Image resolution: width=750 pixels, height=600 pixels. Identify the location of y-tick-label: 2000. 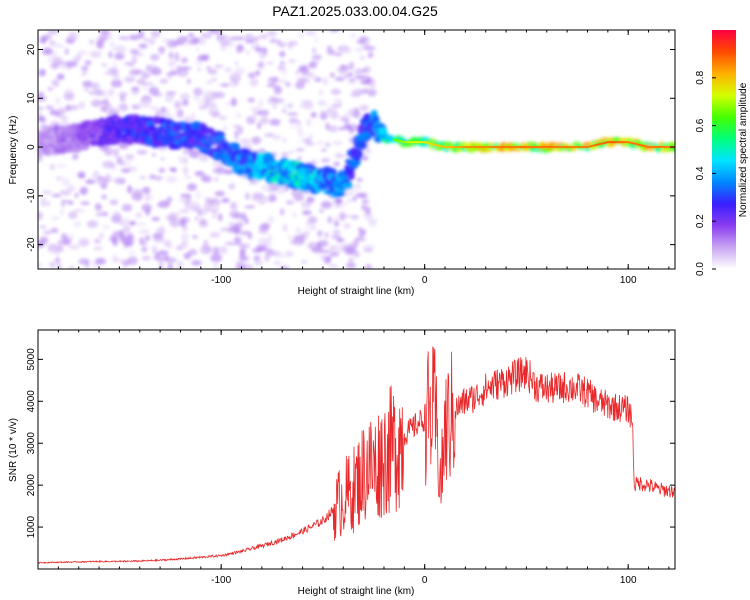
(31, 485).